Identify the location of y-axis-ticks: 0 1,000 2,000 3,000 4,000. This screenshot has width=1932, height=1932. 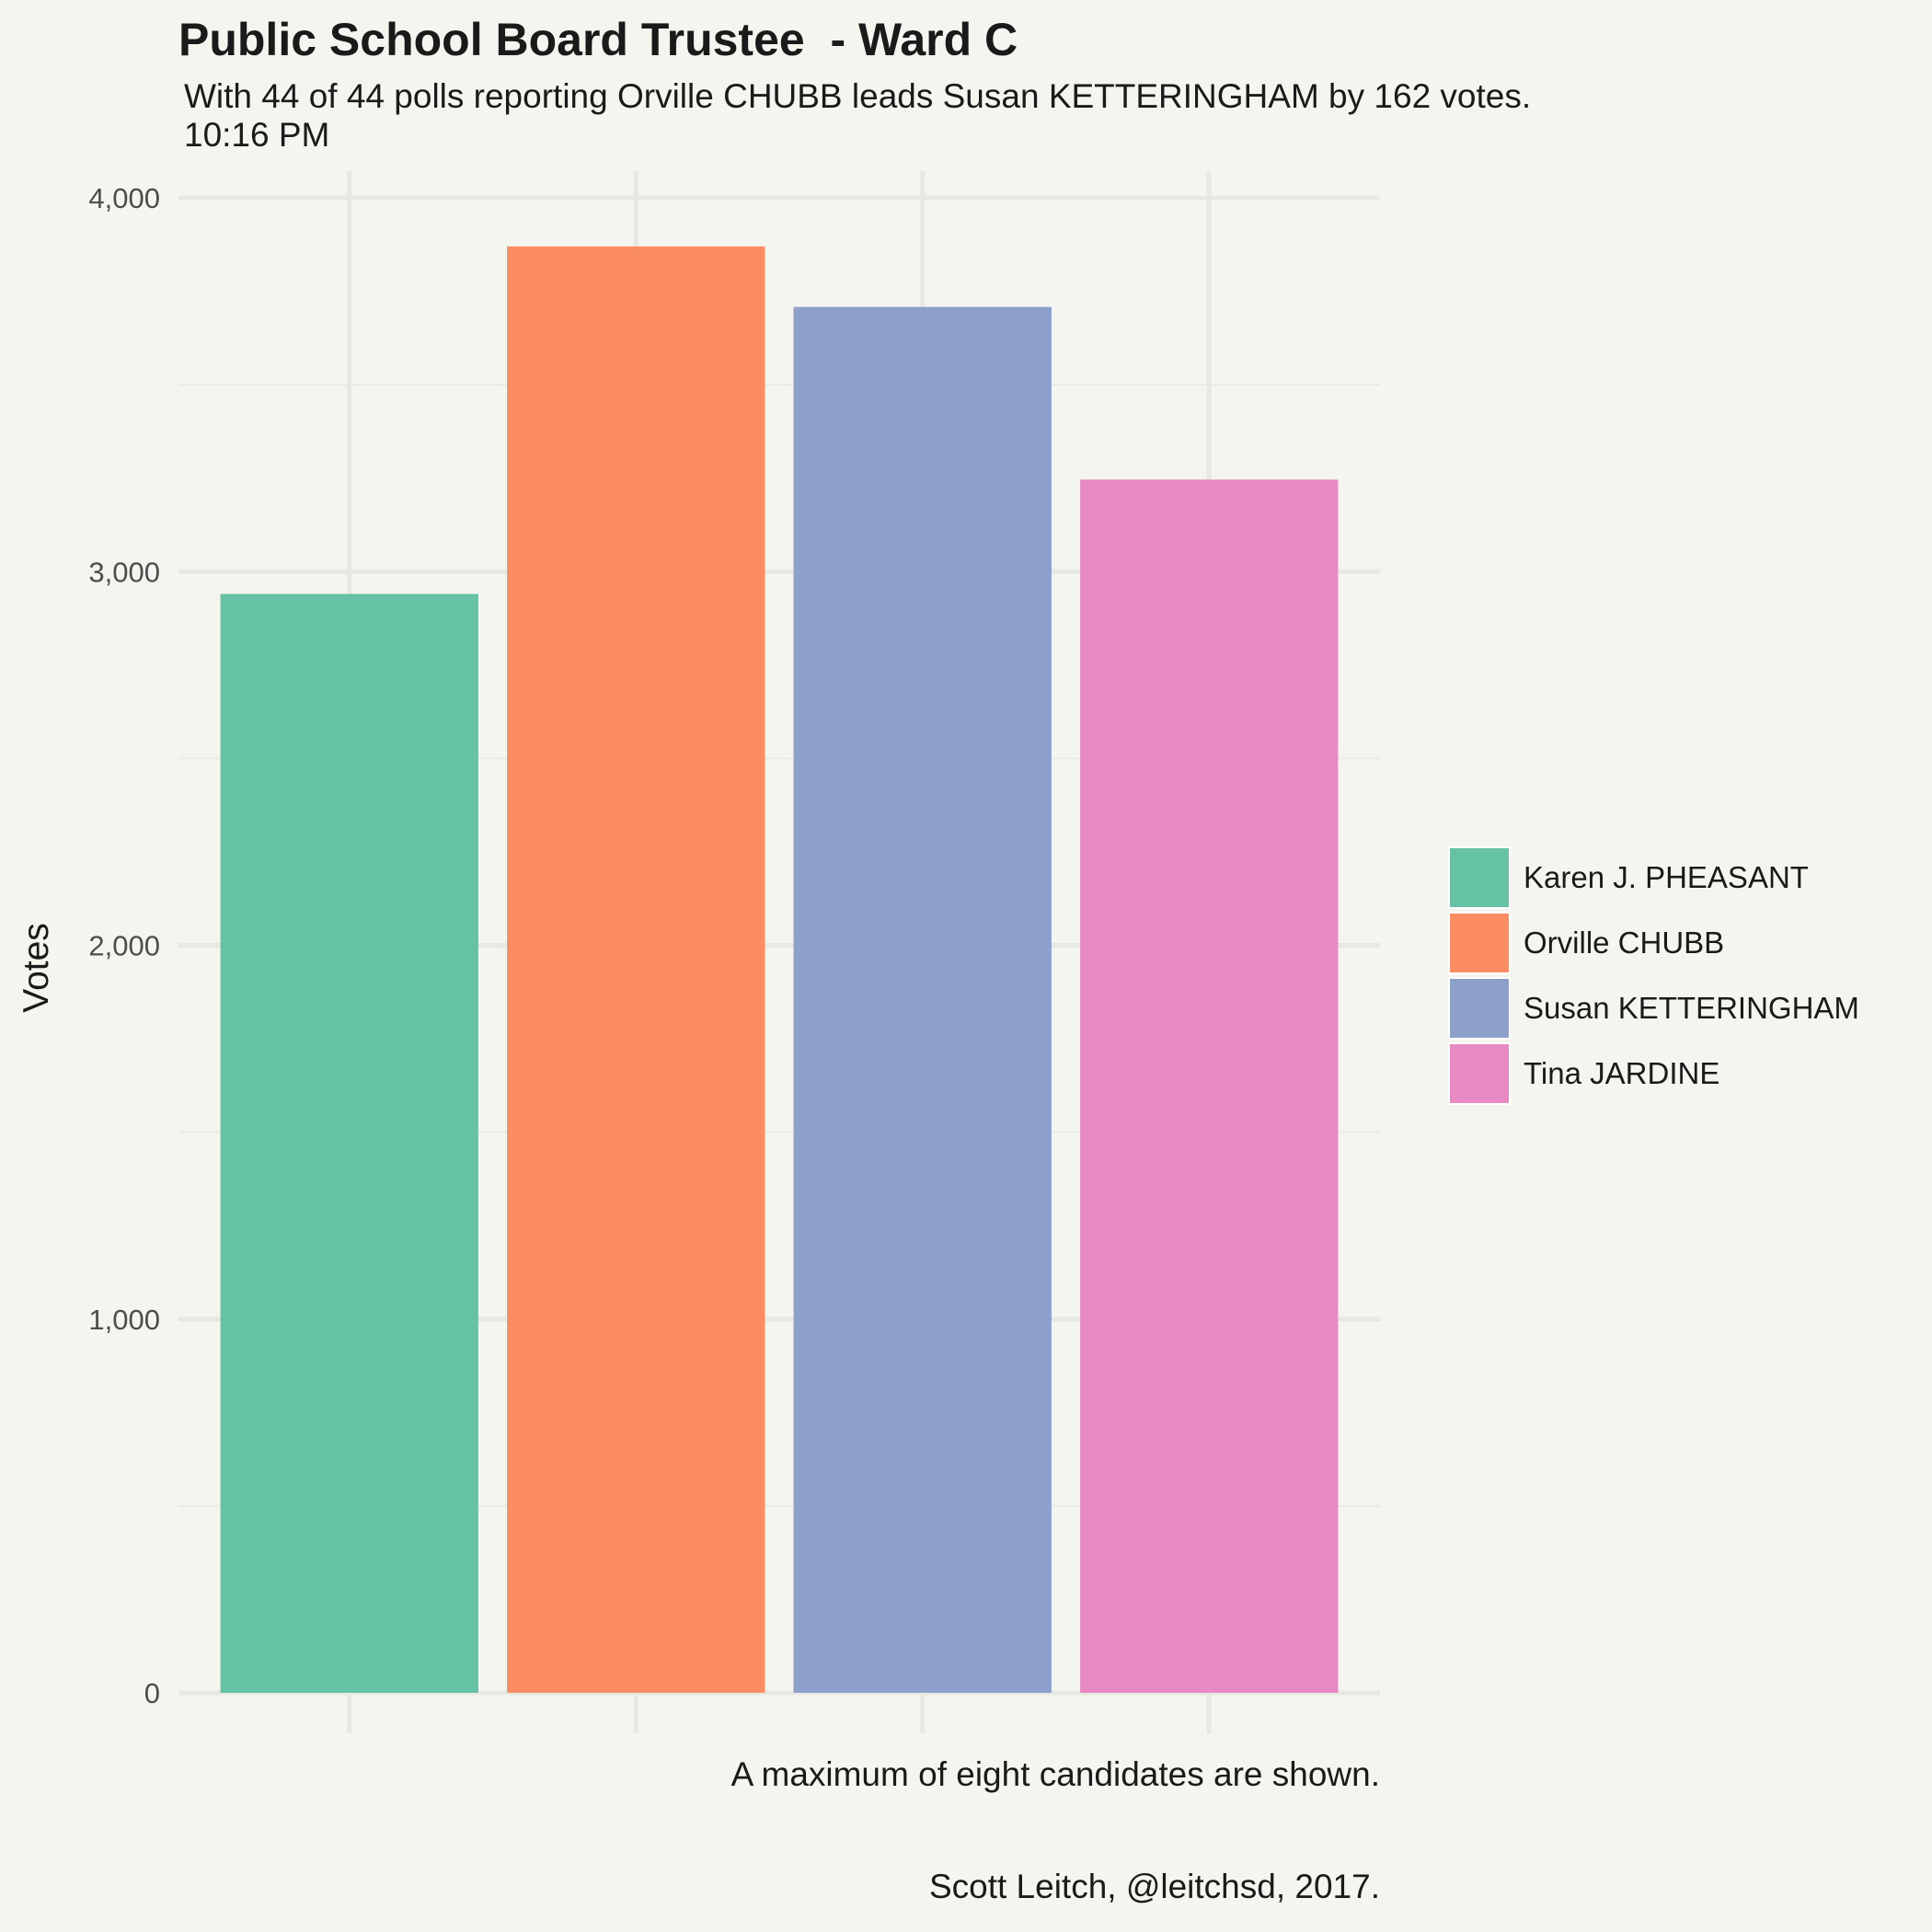
(124, 945).